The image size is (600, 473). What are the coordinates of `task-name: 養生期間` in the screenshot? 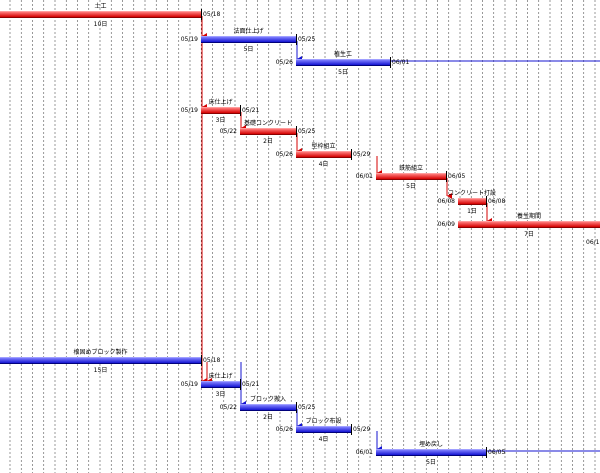 It's located at (529, 216).